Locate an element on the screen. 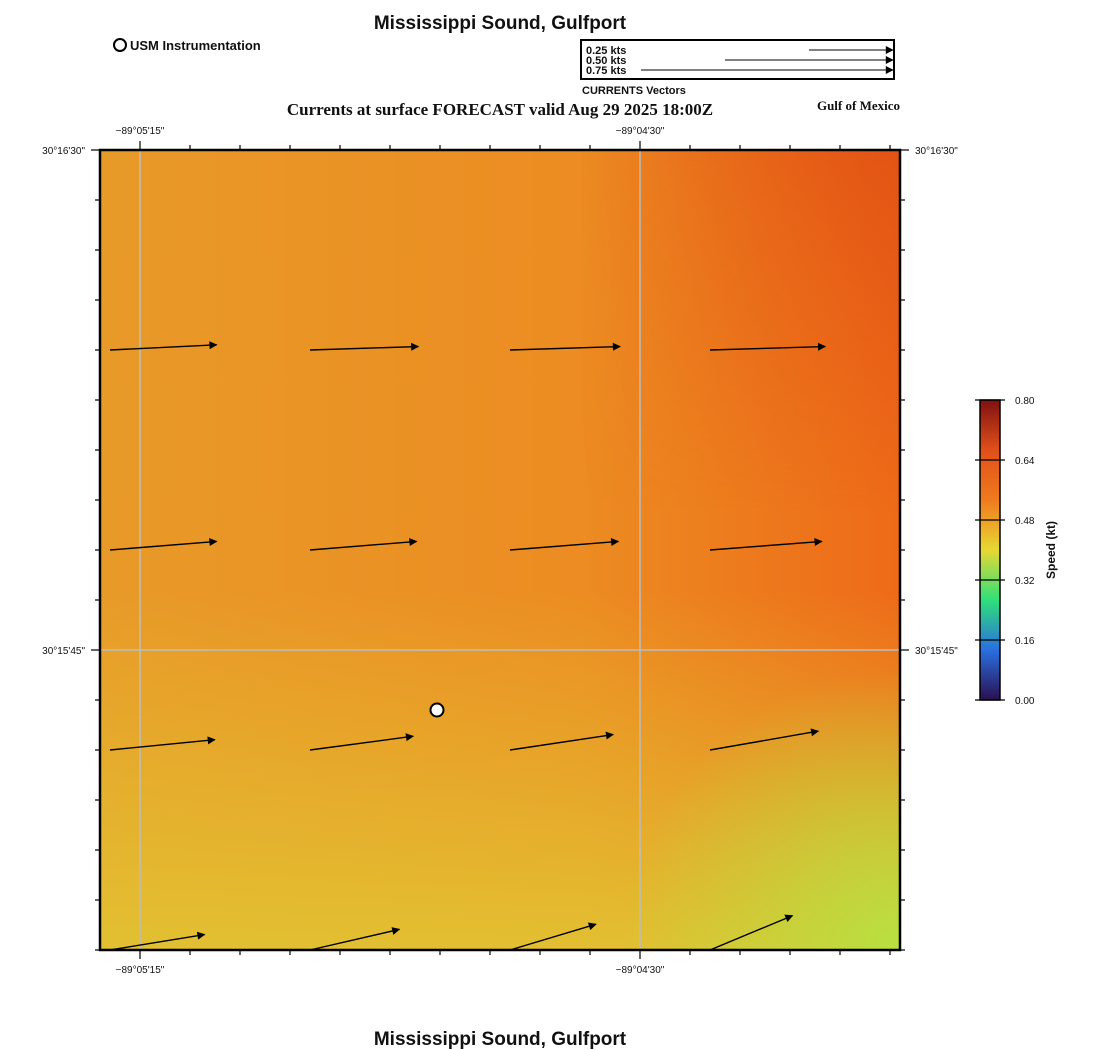 Image resolution: width=1100 pixels, height=1050 pixels. current-vector-r1-c2 is located at coordinates (564, 544).